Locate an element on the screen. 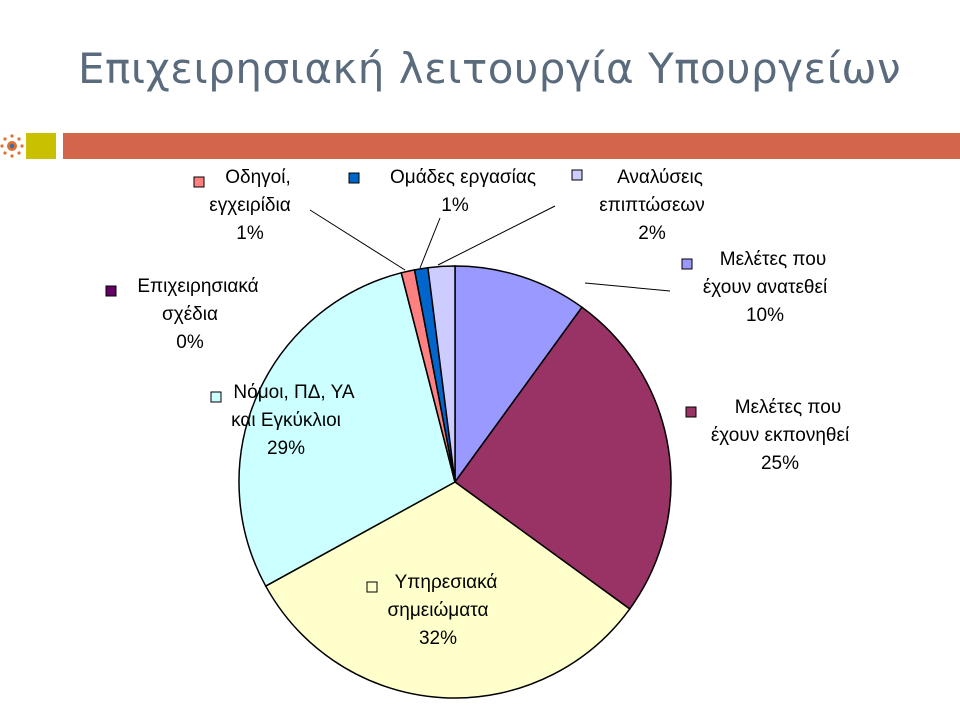 The height and width of the screenshot is (720, 960). header-olive-block is located at coordinates (41, 146).